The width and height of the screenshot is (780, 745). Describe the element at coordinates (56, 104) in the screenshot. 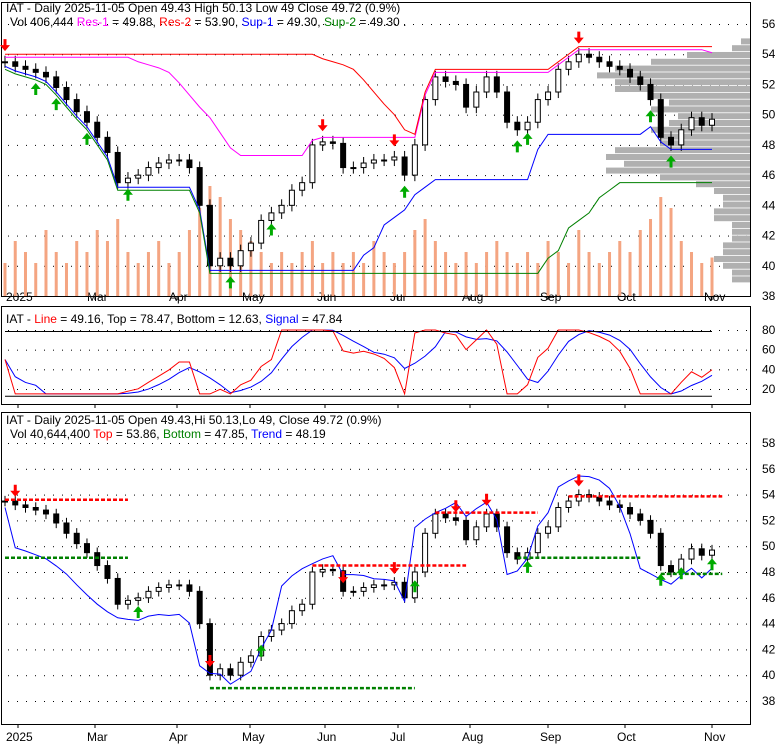

I see `up-arrow-icon` at that location.